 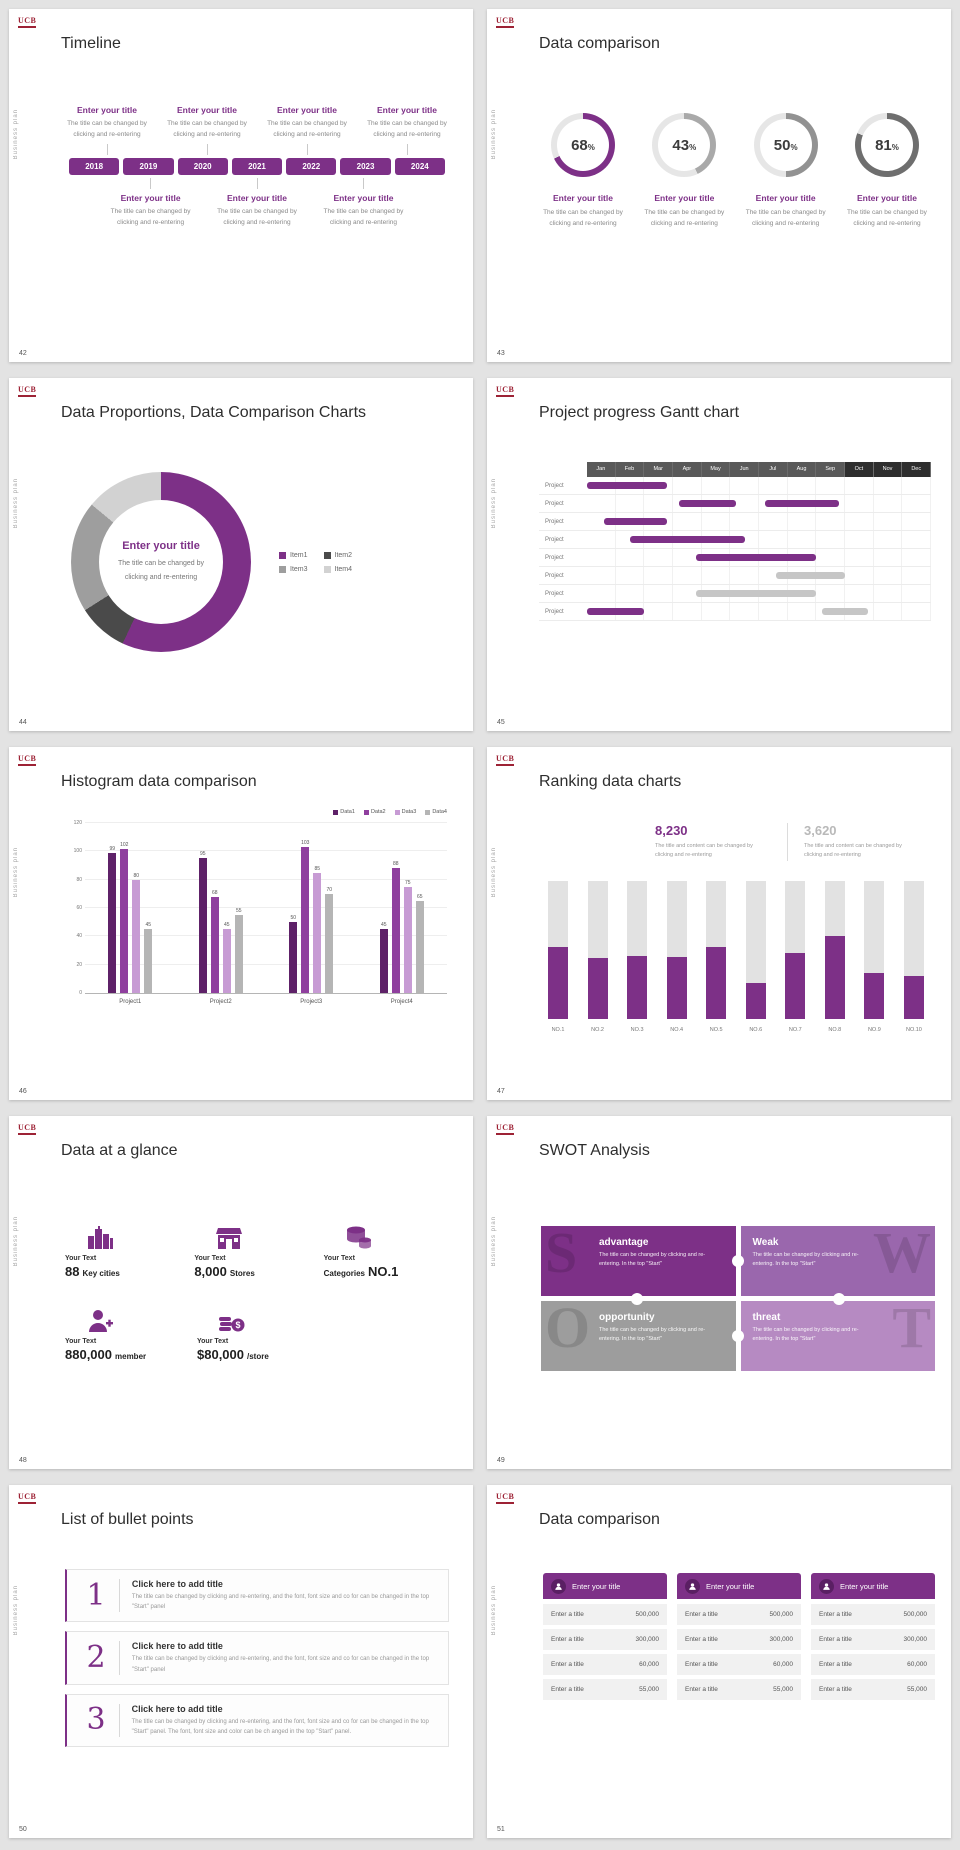 I want to click on bar-group: 50 103 85 70 Project3, so click(x=311, y=914).